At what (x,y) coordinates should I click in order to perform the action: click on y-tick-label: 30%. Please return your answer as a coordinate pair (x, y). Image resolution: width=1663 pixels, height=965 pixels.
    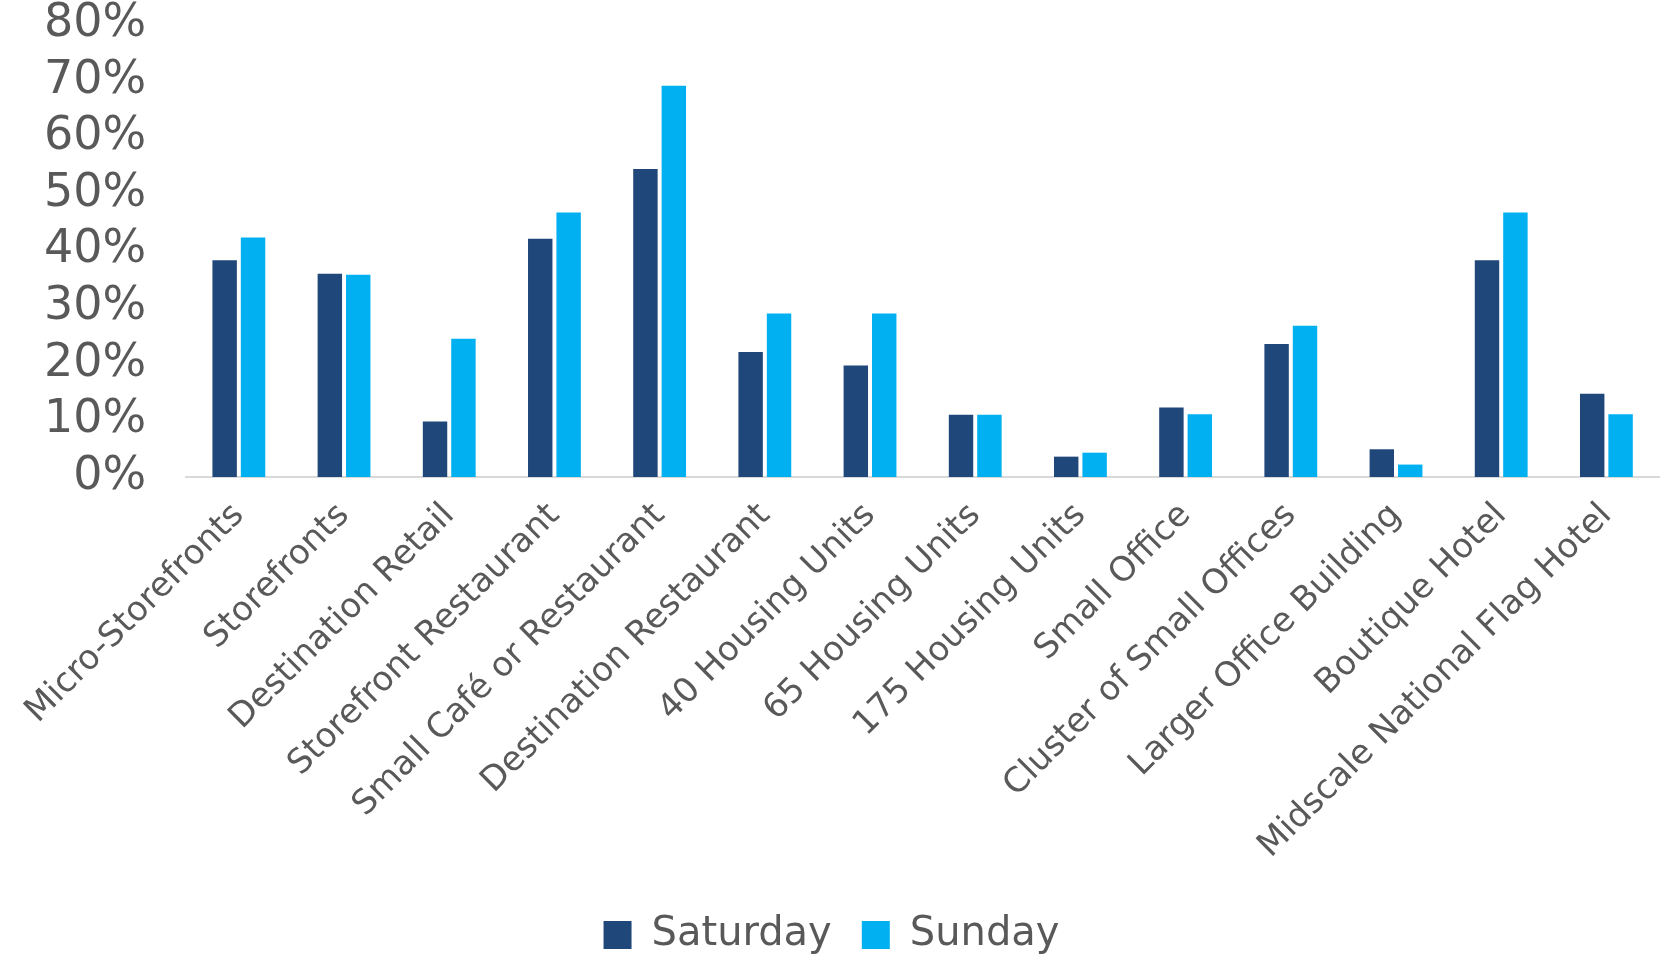
    Looking at the image, I should click on (95, 303).